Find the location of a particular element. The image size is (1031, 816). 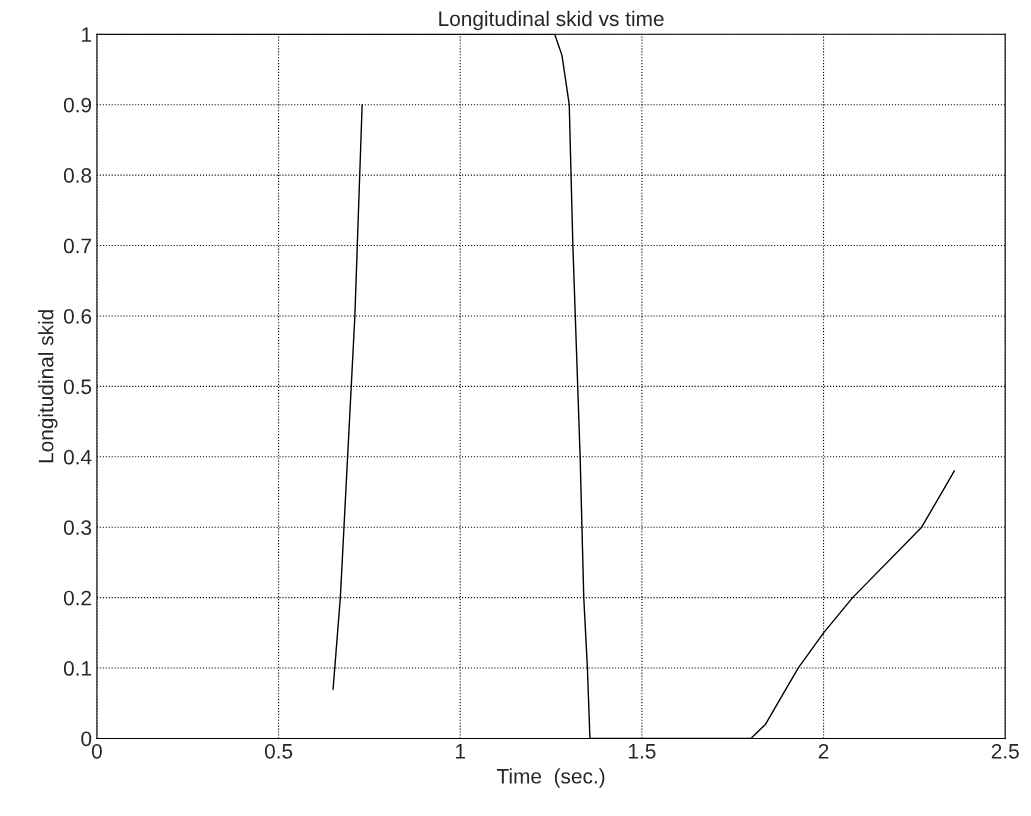

y-tick-label: 0.2 is located at coordinates (77, 598).